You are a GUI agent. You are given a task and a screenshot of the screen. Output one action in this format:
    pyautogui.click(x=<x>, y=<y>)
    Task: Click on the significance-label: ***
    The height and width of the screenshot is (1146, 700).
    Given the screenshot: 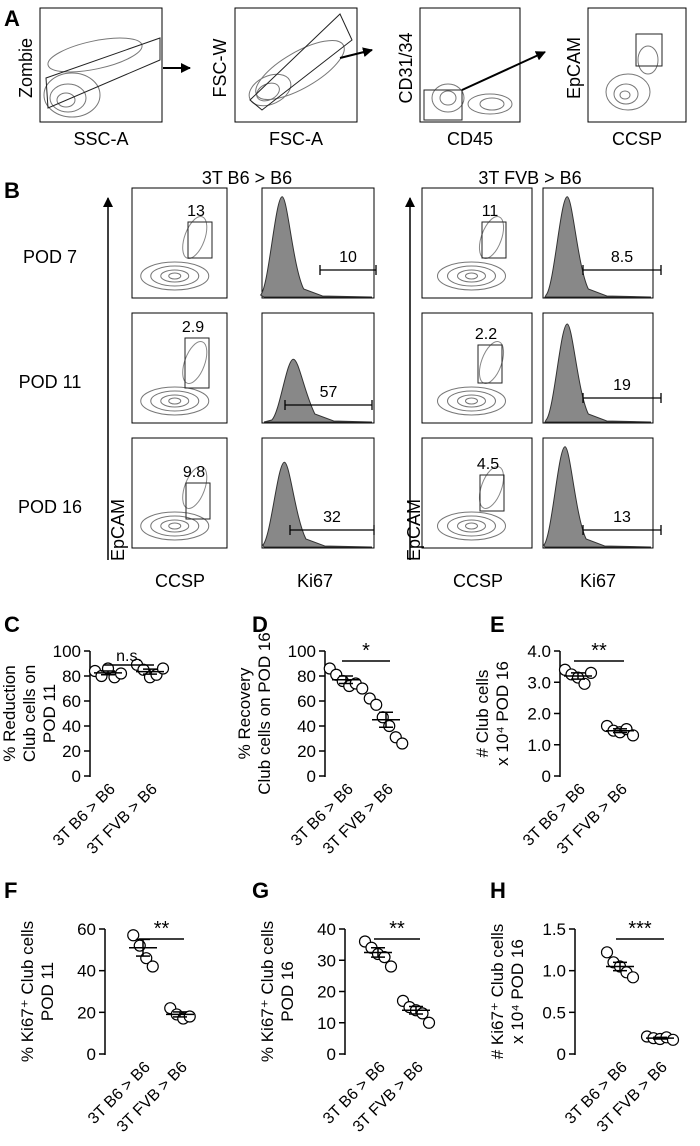 What is the action you would take?
    pyautogui.click(x=640, y=929)
    